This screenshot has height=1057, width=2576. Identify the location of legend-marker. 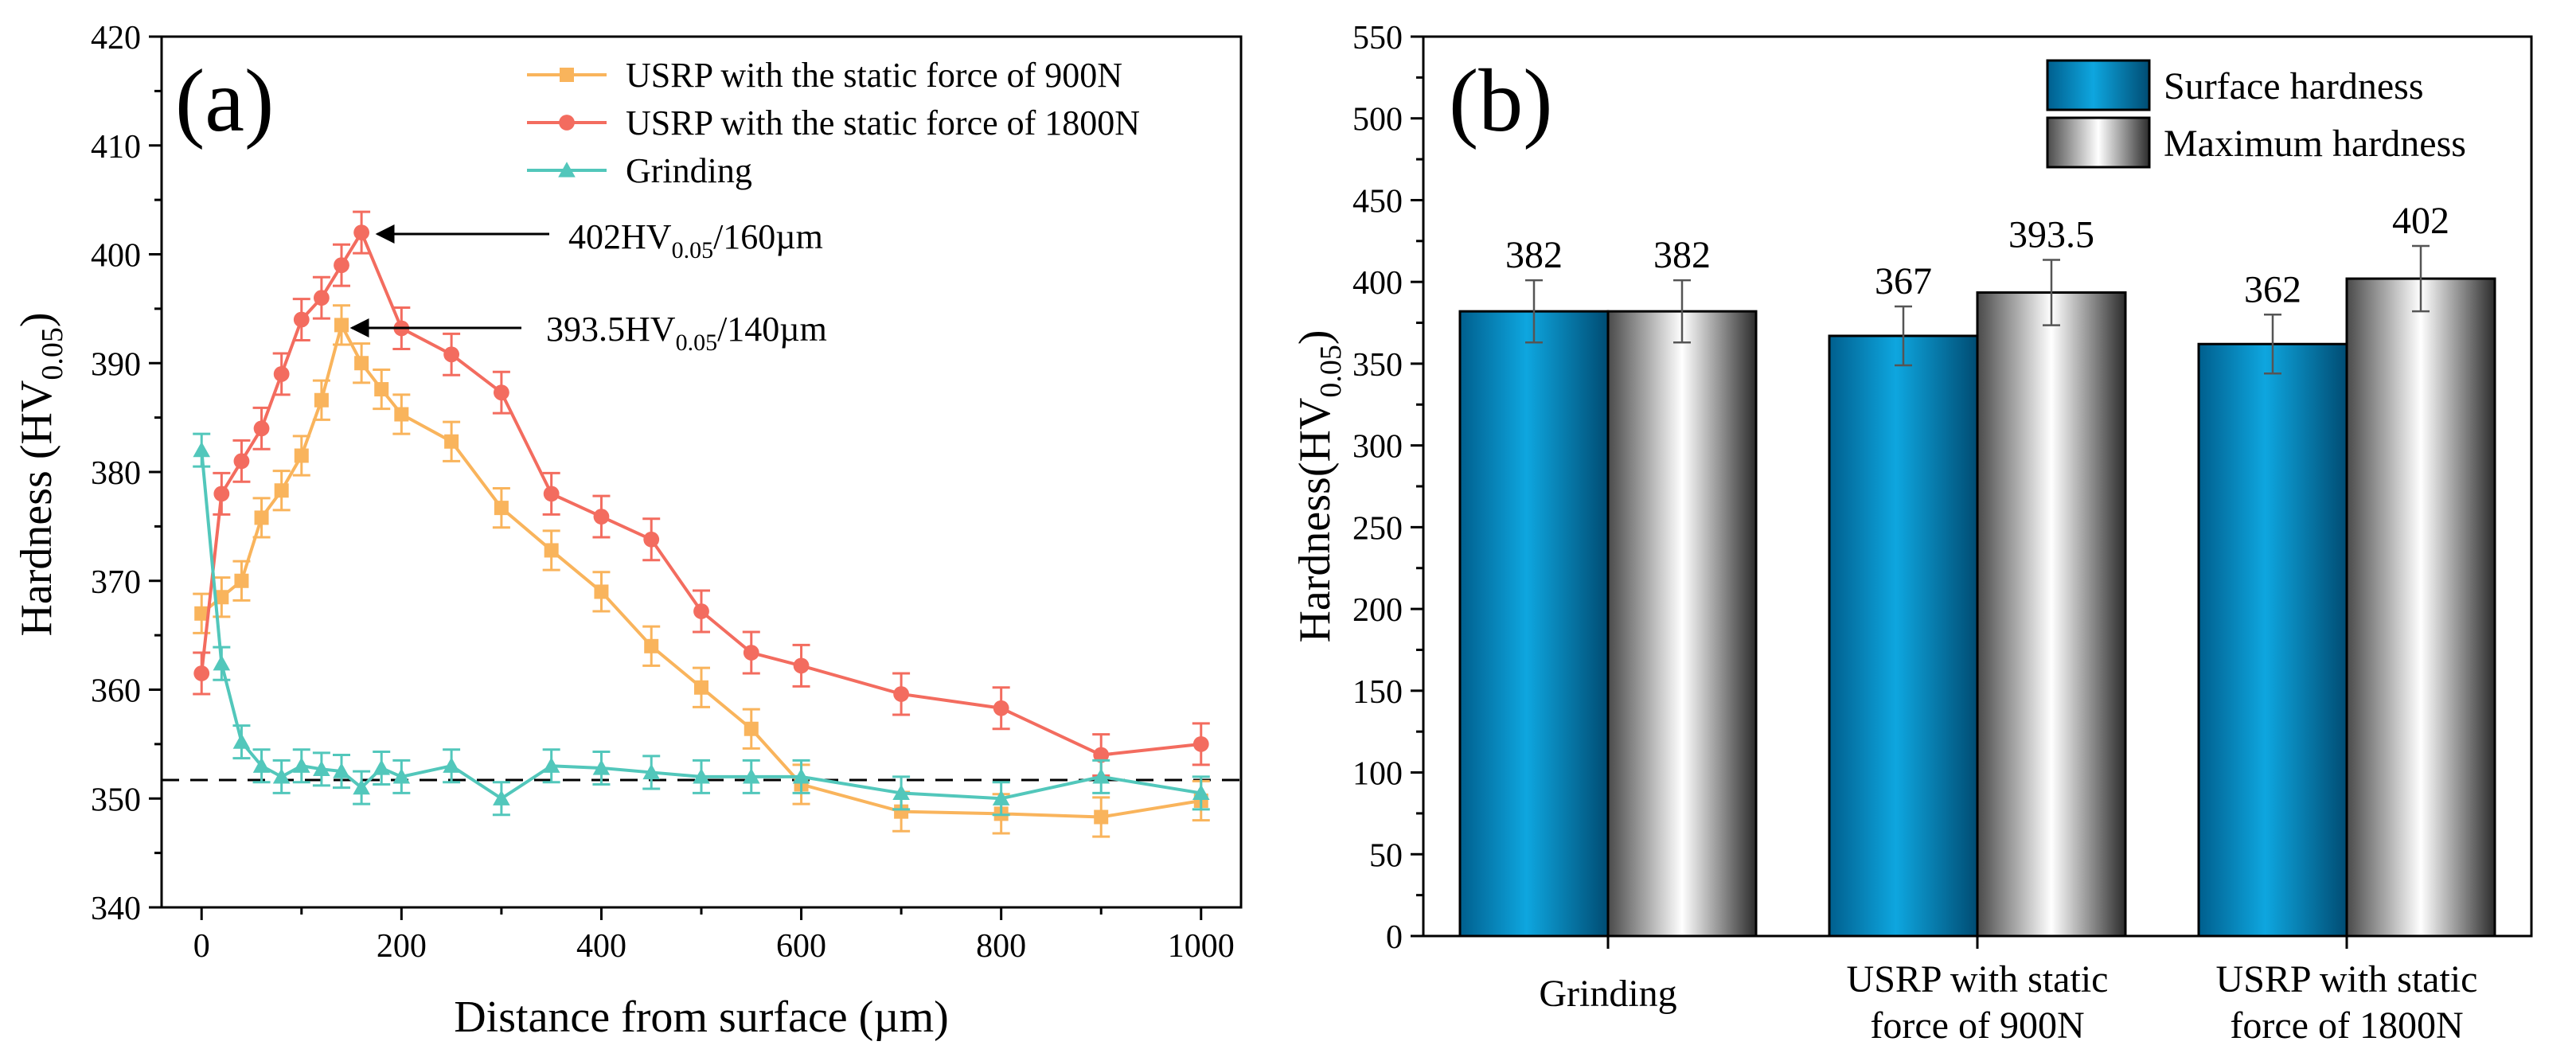
(567, 123).